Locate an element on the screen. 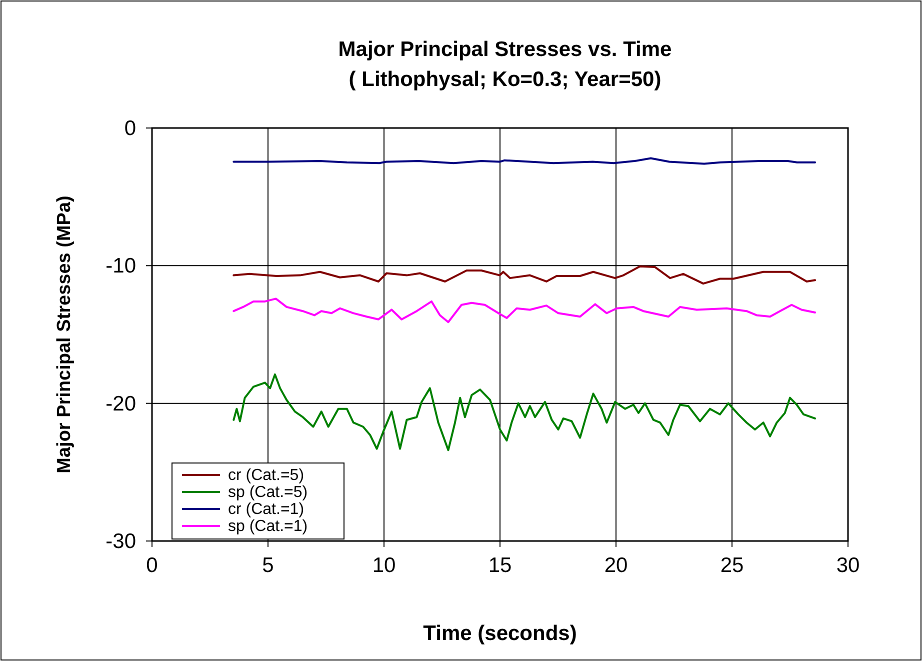  x-tick-label: 5 is located at coordinates (268, 565).